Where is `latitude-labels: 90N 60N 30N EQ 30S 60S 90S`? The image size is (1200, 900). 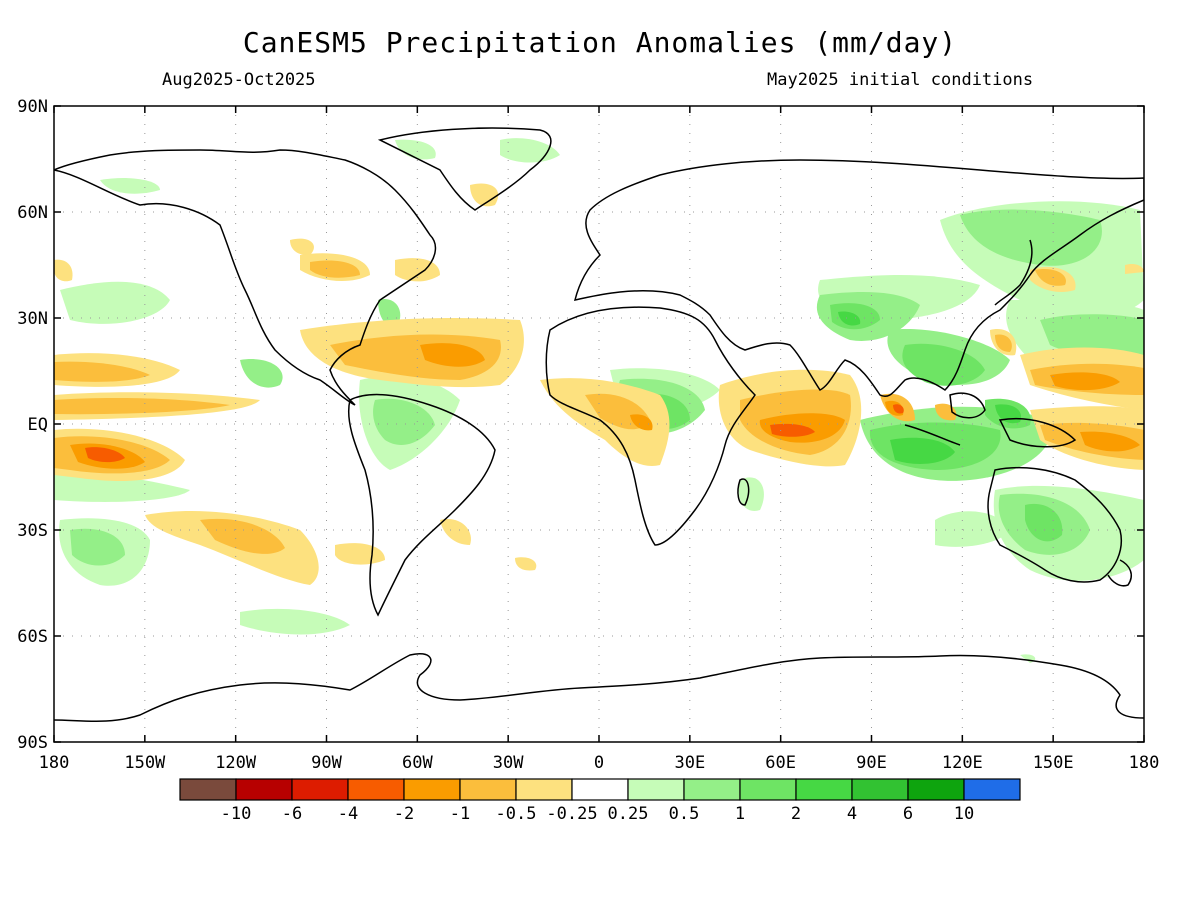 latitude-labels: 90N 60N 30N EQ 30S 60S 90S is located at coordinates (32, 425).